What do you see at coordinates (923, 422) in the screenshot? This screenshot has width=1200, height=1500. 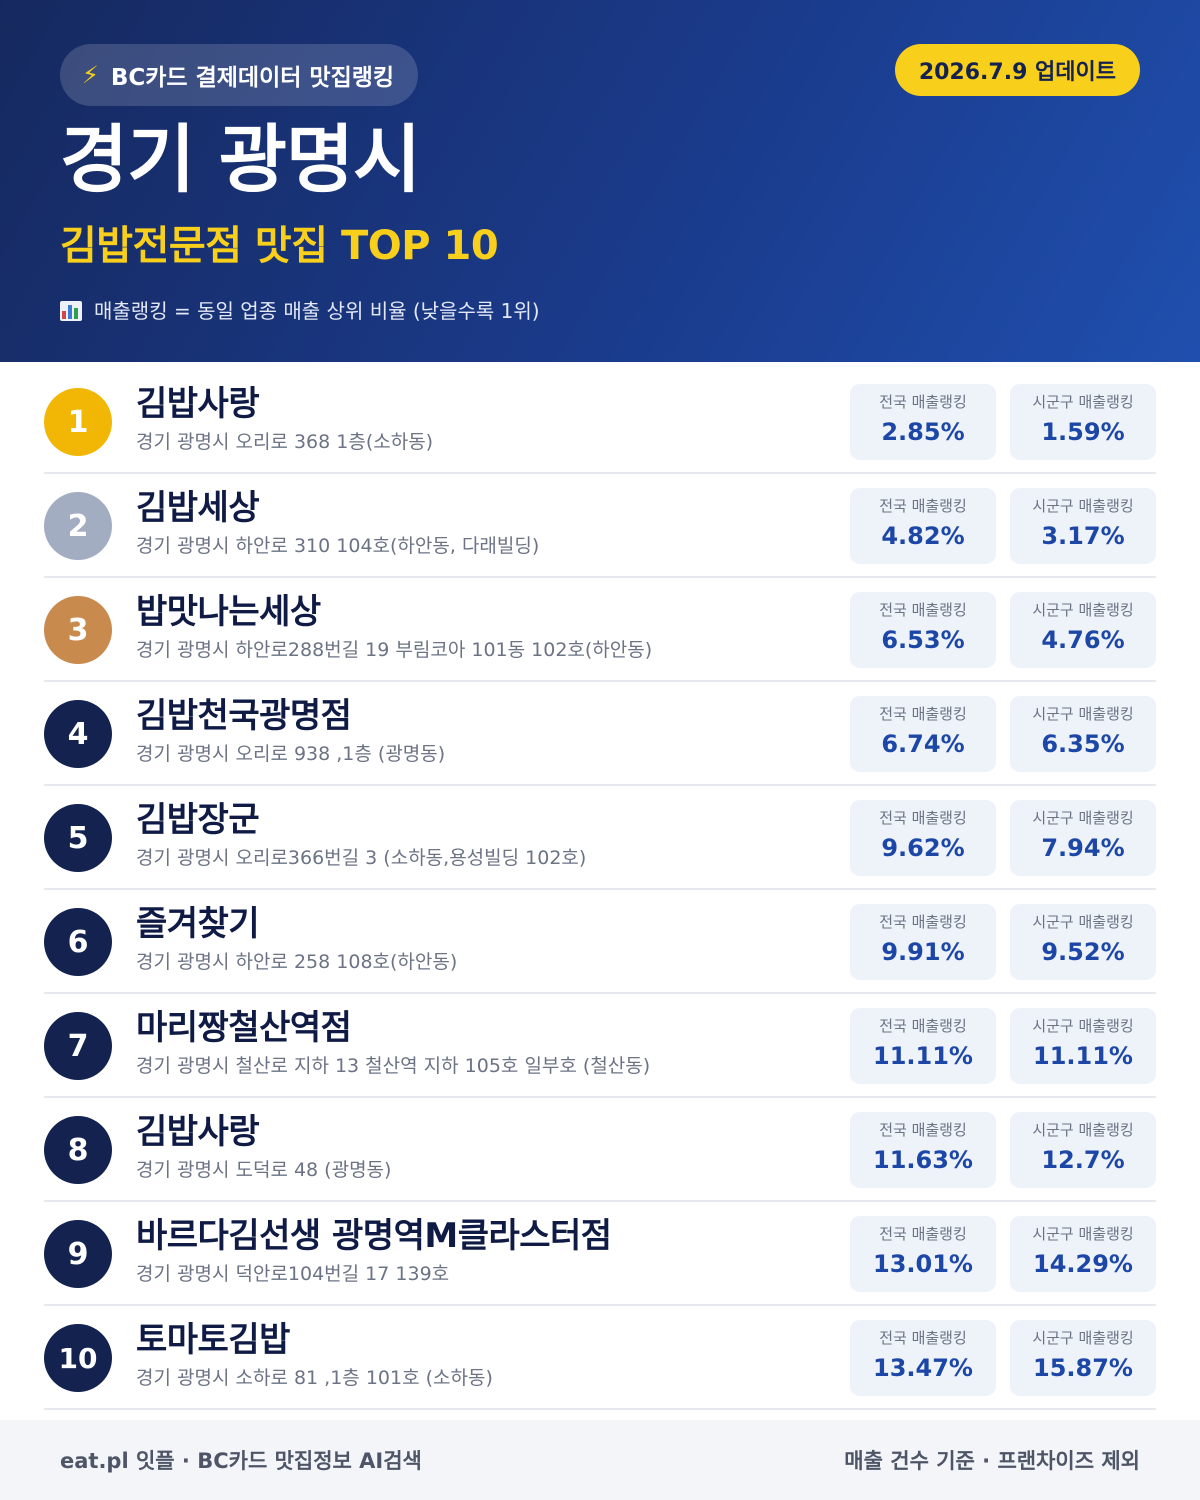 I see `national-ranking-card: 전국 매출랭킹 2.85%` at bounding box center [923, 422].